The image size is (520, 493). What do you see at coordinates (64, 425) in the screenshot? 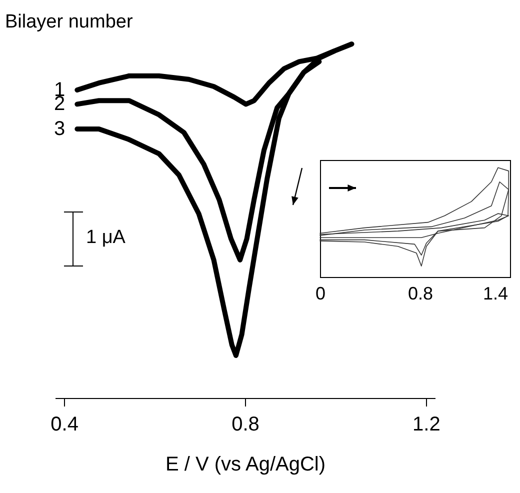
I see `x-tick-label: 0.4` at bounding box center [64, 425].